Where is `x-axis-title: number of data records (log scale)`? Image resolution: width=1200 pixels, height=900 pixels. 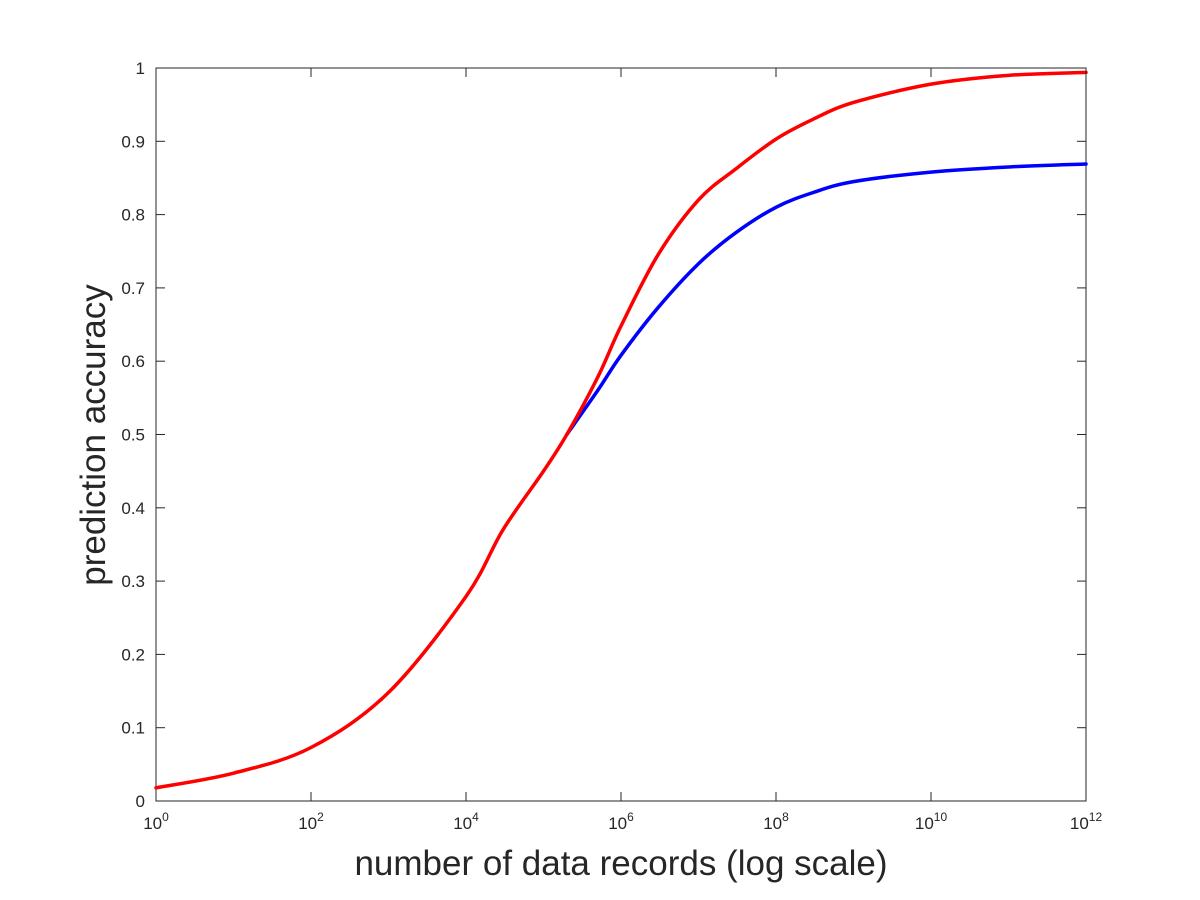
x-axis-title: number of data records (log scale) is located at coordinates (620, 863).